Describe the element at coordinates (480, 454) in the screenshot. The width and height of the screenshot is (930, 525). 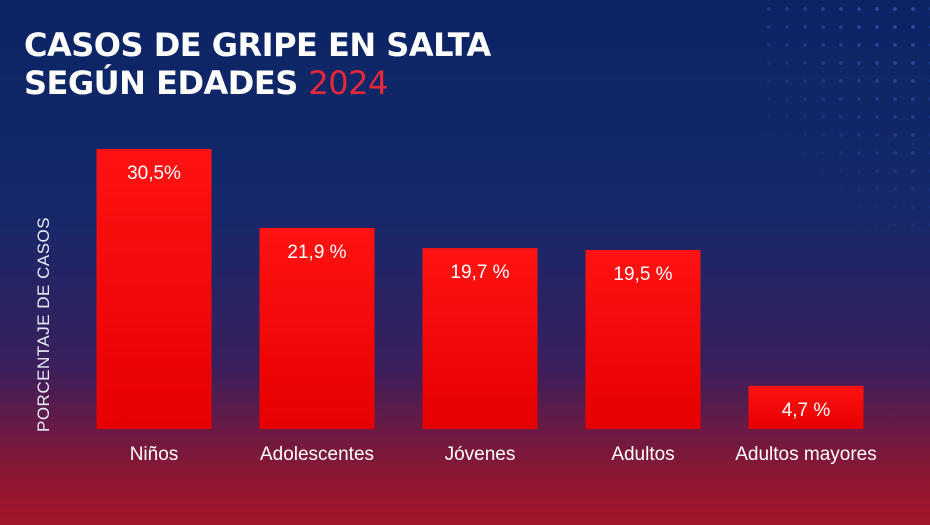
I see `category-label: Jóvenes` at that location.